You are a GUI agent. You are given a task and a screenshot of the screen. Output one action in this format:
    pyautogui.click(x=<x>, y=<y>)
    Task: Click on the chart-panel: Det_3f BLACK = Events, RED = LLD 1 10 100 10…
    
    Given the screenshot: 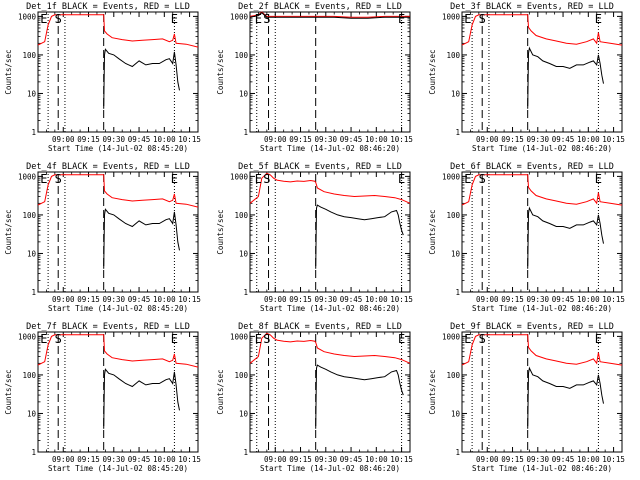 What is the action you would take?
    pyautogui.click(x=526, y=77)
    